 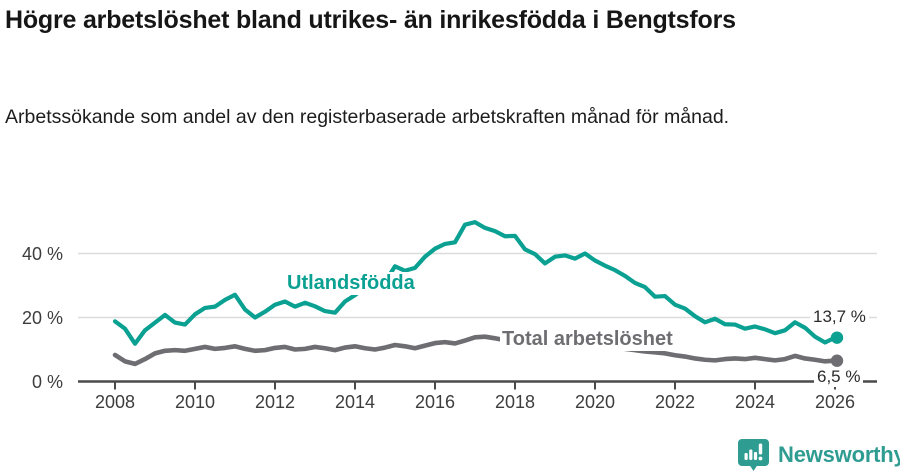 What do you see at coordinates (275, 402) in the screenshot?
I see `x-tick-label: 2012` at bounding box center [275, 402].